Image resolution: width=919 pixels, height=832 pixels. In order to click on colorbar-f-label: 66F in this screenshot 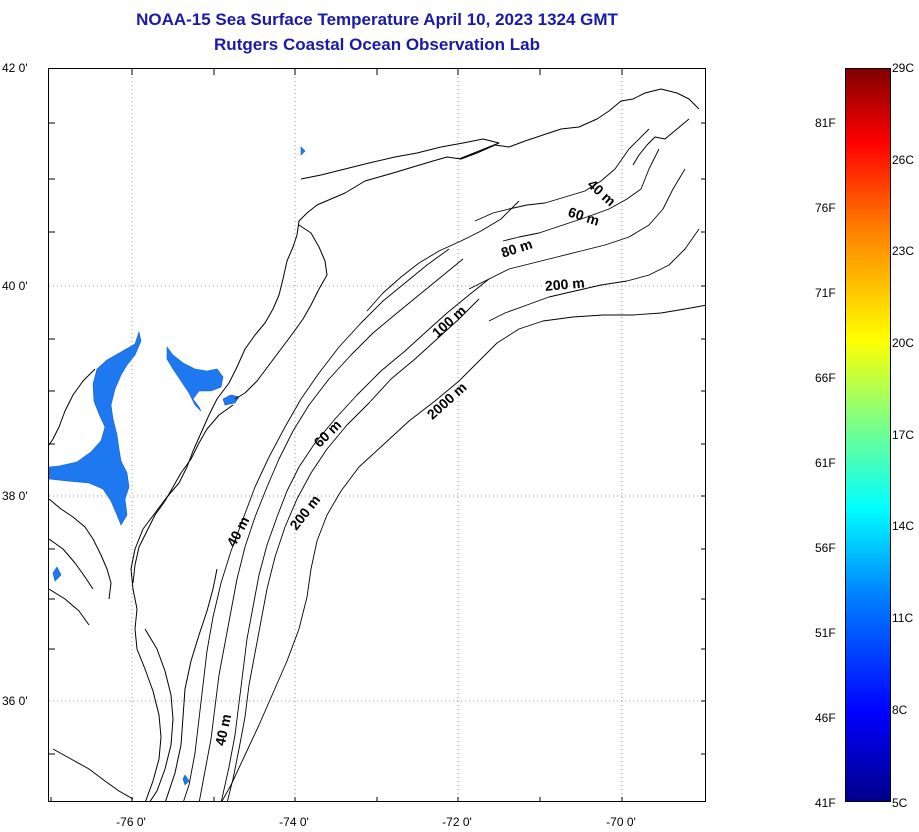, I will do `click(825, 378)`.